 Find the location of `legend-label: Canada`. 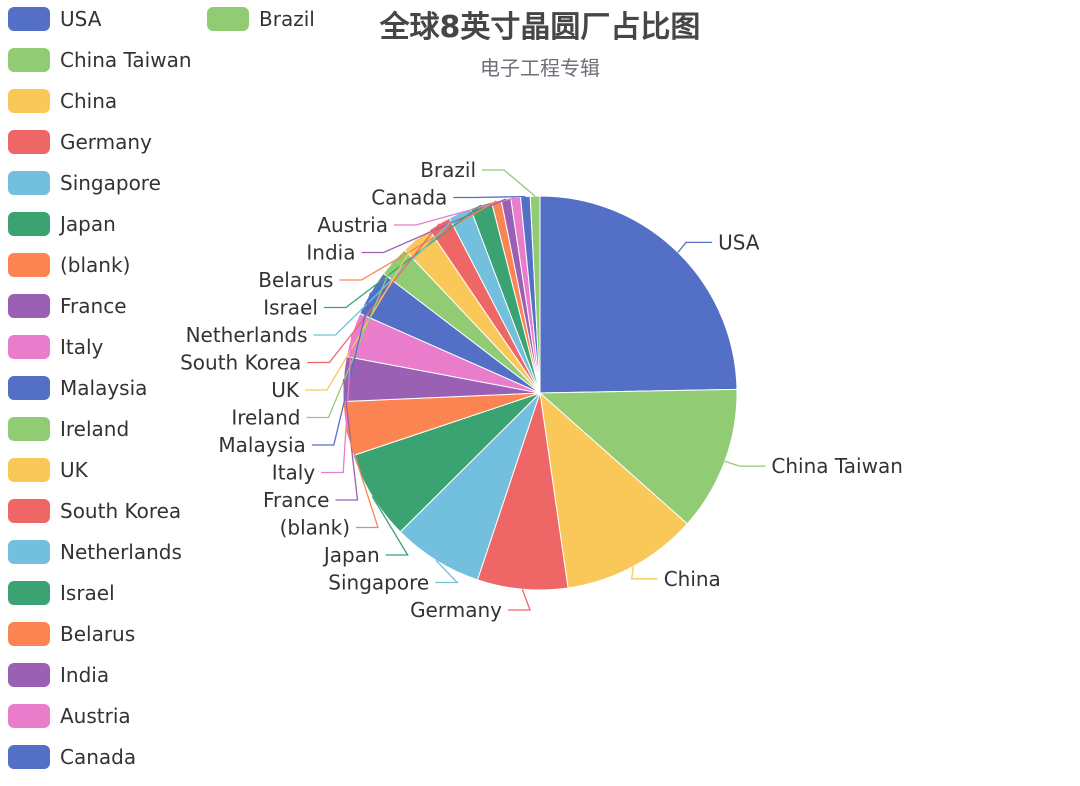

legend-label: Canada is located at coordinates (98, 757).